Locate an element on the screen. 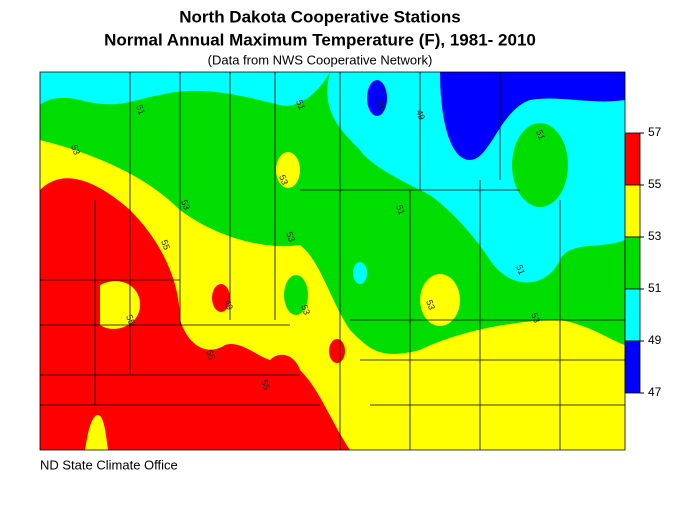  legend: 57 55 53 51 49 47 is located at coordinates (643, 262).